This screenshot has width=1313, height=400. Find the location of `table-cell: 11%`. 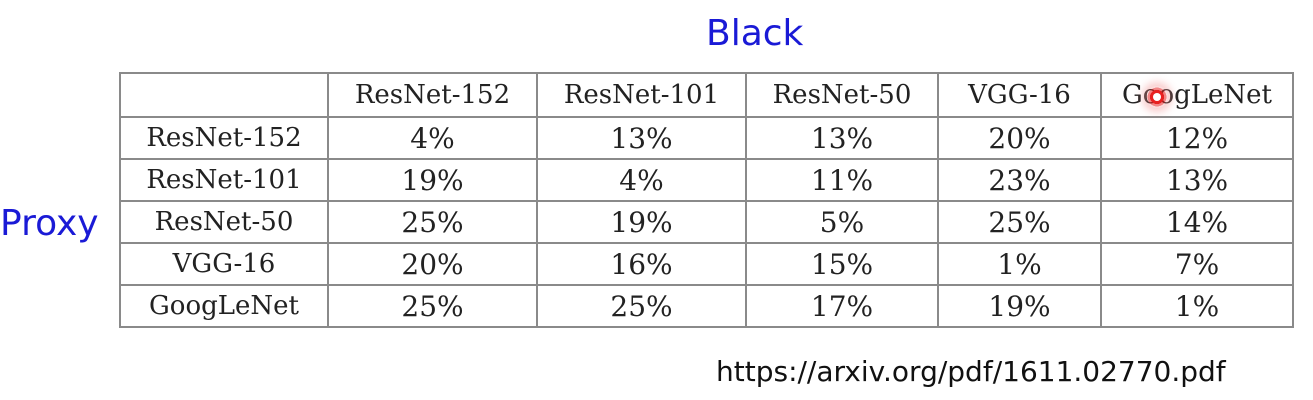

table-cell: 11% is located at coordinates (842, 180).